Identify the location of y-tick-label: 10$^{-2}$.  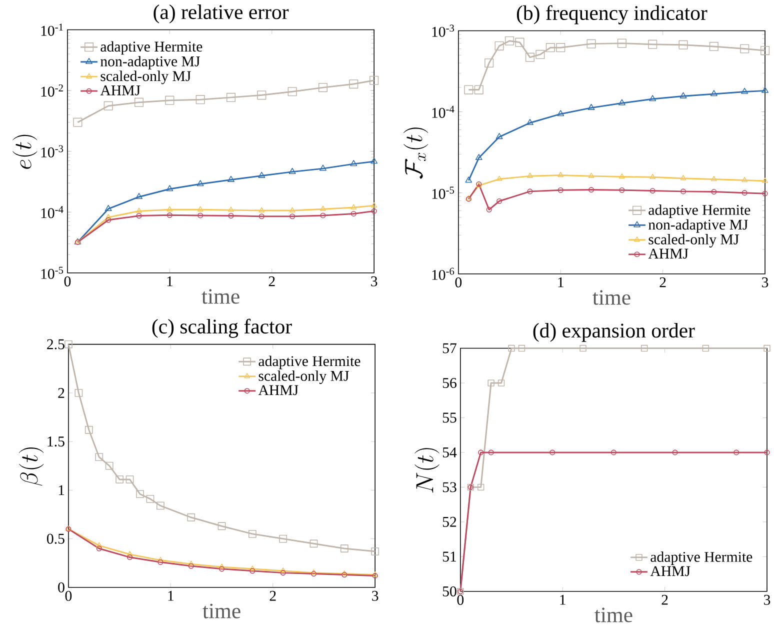
(52, 90).